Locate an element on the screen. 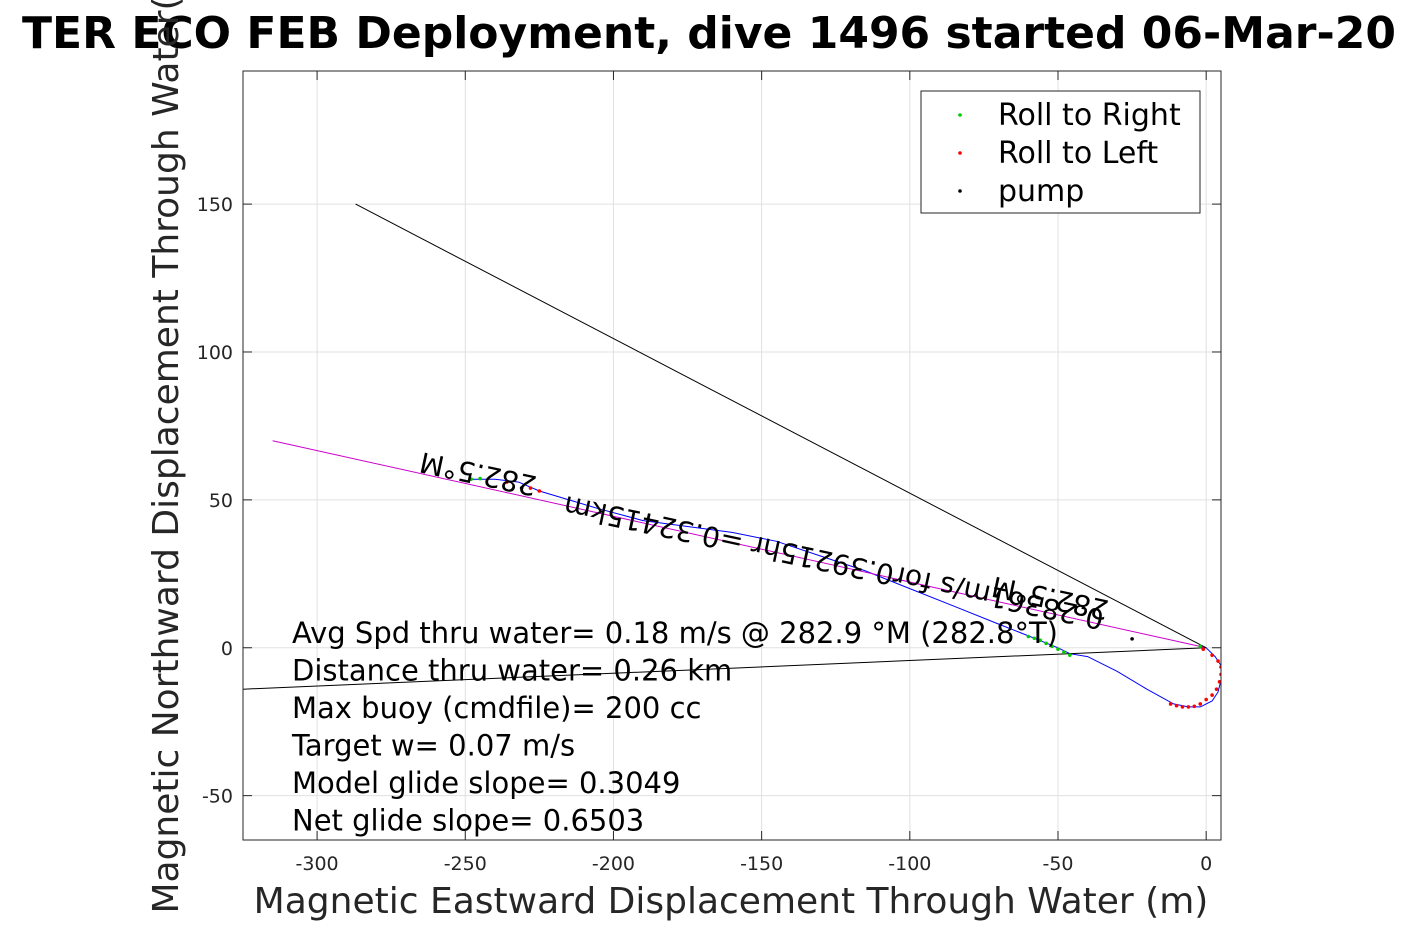  x-tick-label: -200 is located at coordinates (613, 864).